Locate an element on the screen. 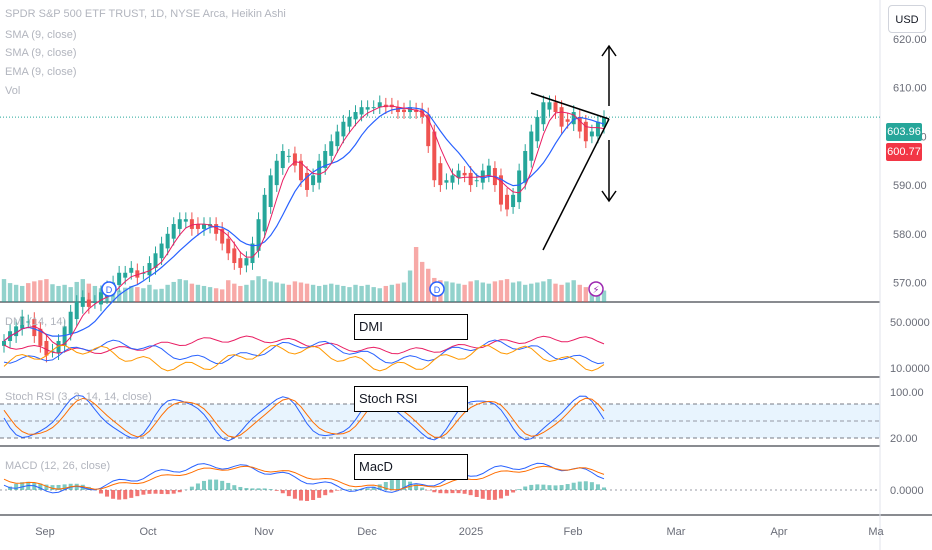 The height and width of the screenshot is (550, 932). macd-signal-line is located at coordinates (304, 478).